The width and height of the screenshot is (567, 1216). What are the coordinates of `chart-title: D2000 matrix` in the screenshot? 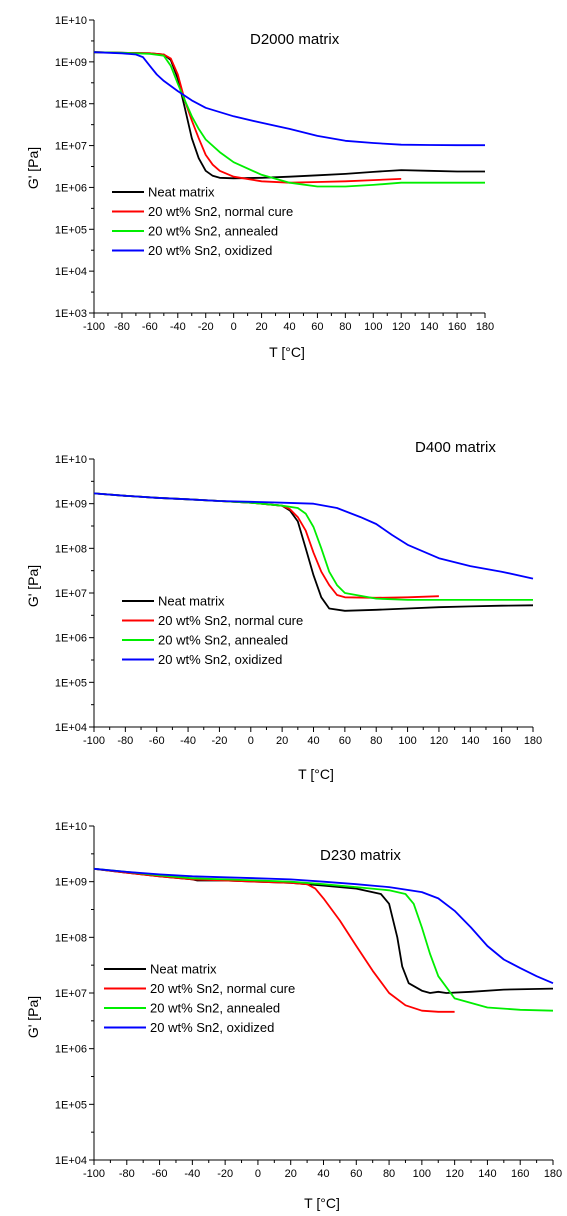 It's located at (295, 39).